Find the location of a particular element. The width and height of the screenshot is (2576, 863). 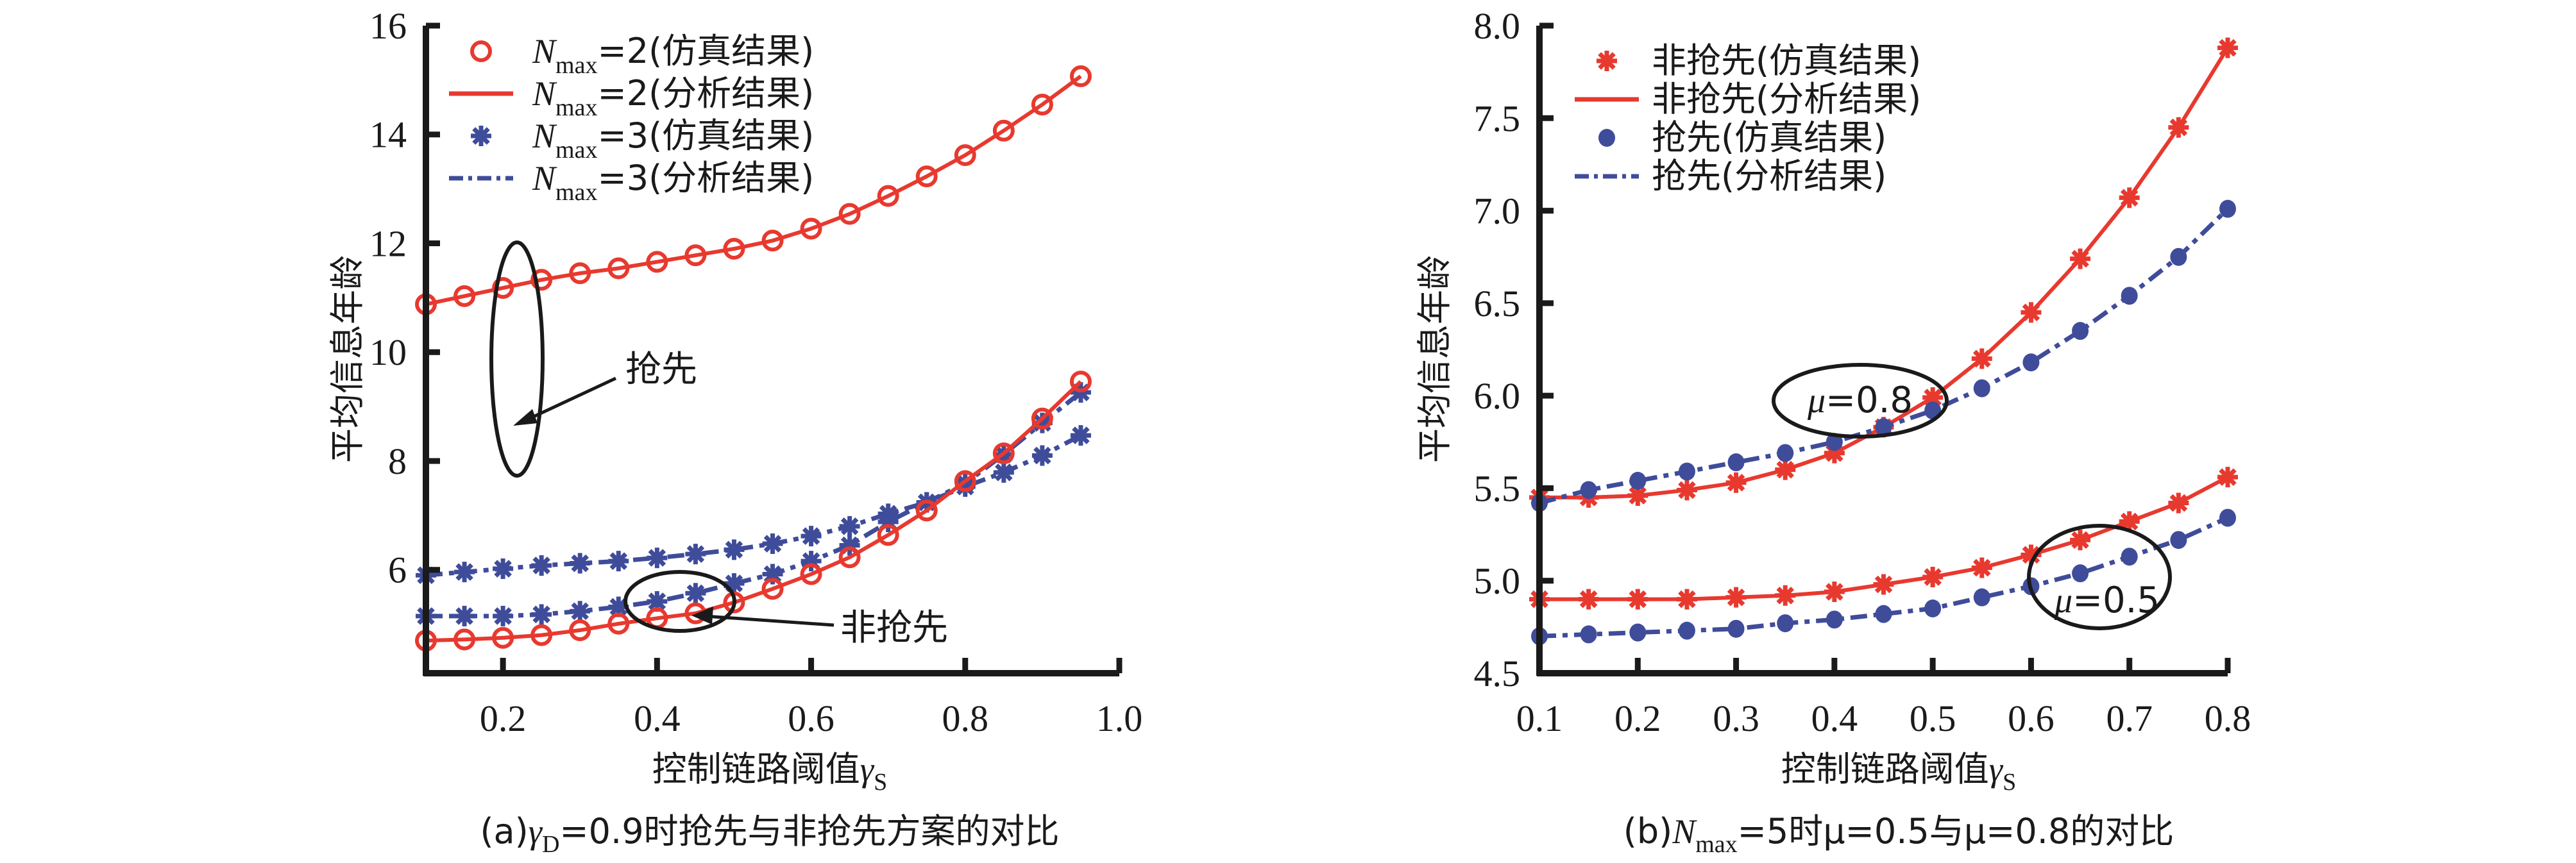

a-legend-item-3: Nmax=3(分析结果) is located at coordinates (631, 182).